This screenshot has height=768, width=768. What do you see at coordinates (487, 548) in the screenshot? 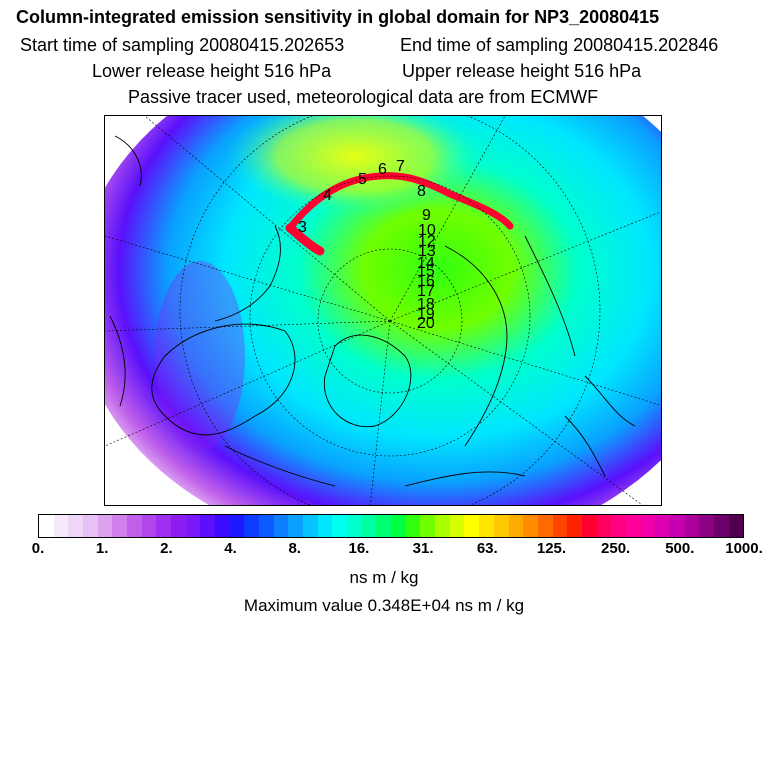
I see `colorbar-tick-label: 63.` at bounding box center [487, 548].